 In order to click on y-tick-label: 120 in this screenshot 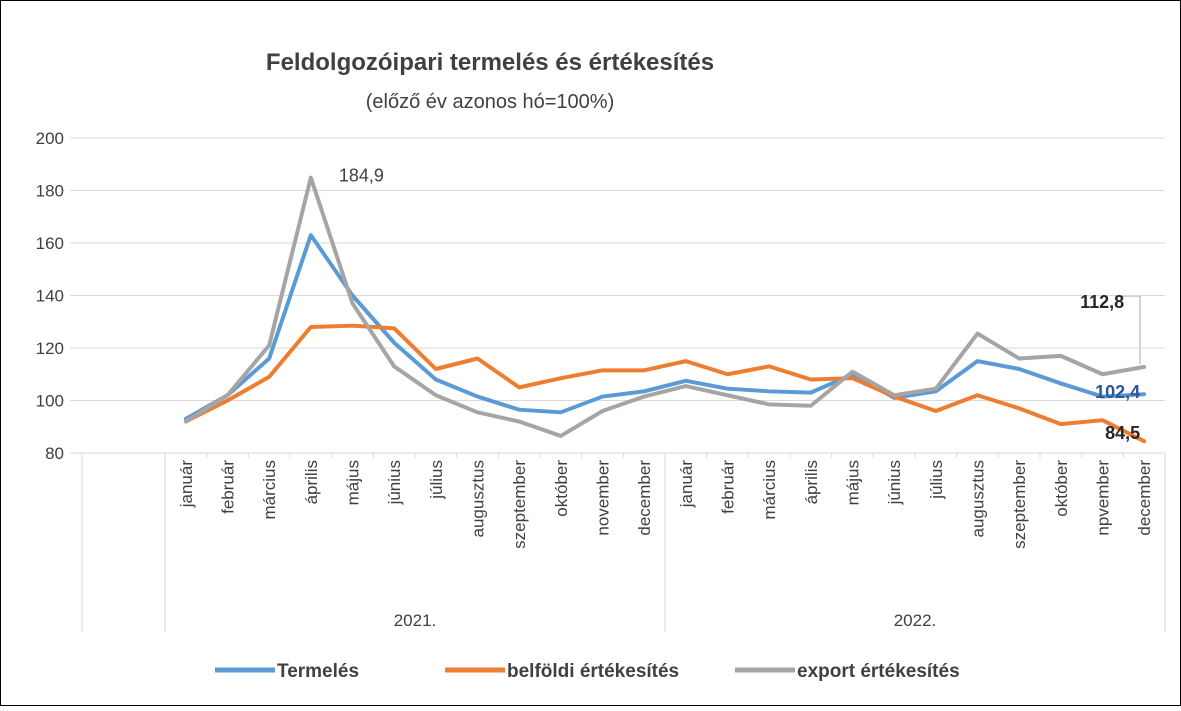, I will do `click(50, 348)`.